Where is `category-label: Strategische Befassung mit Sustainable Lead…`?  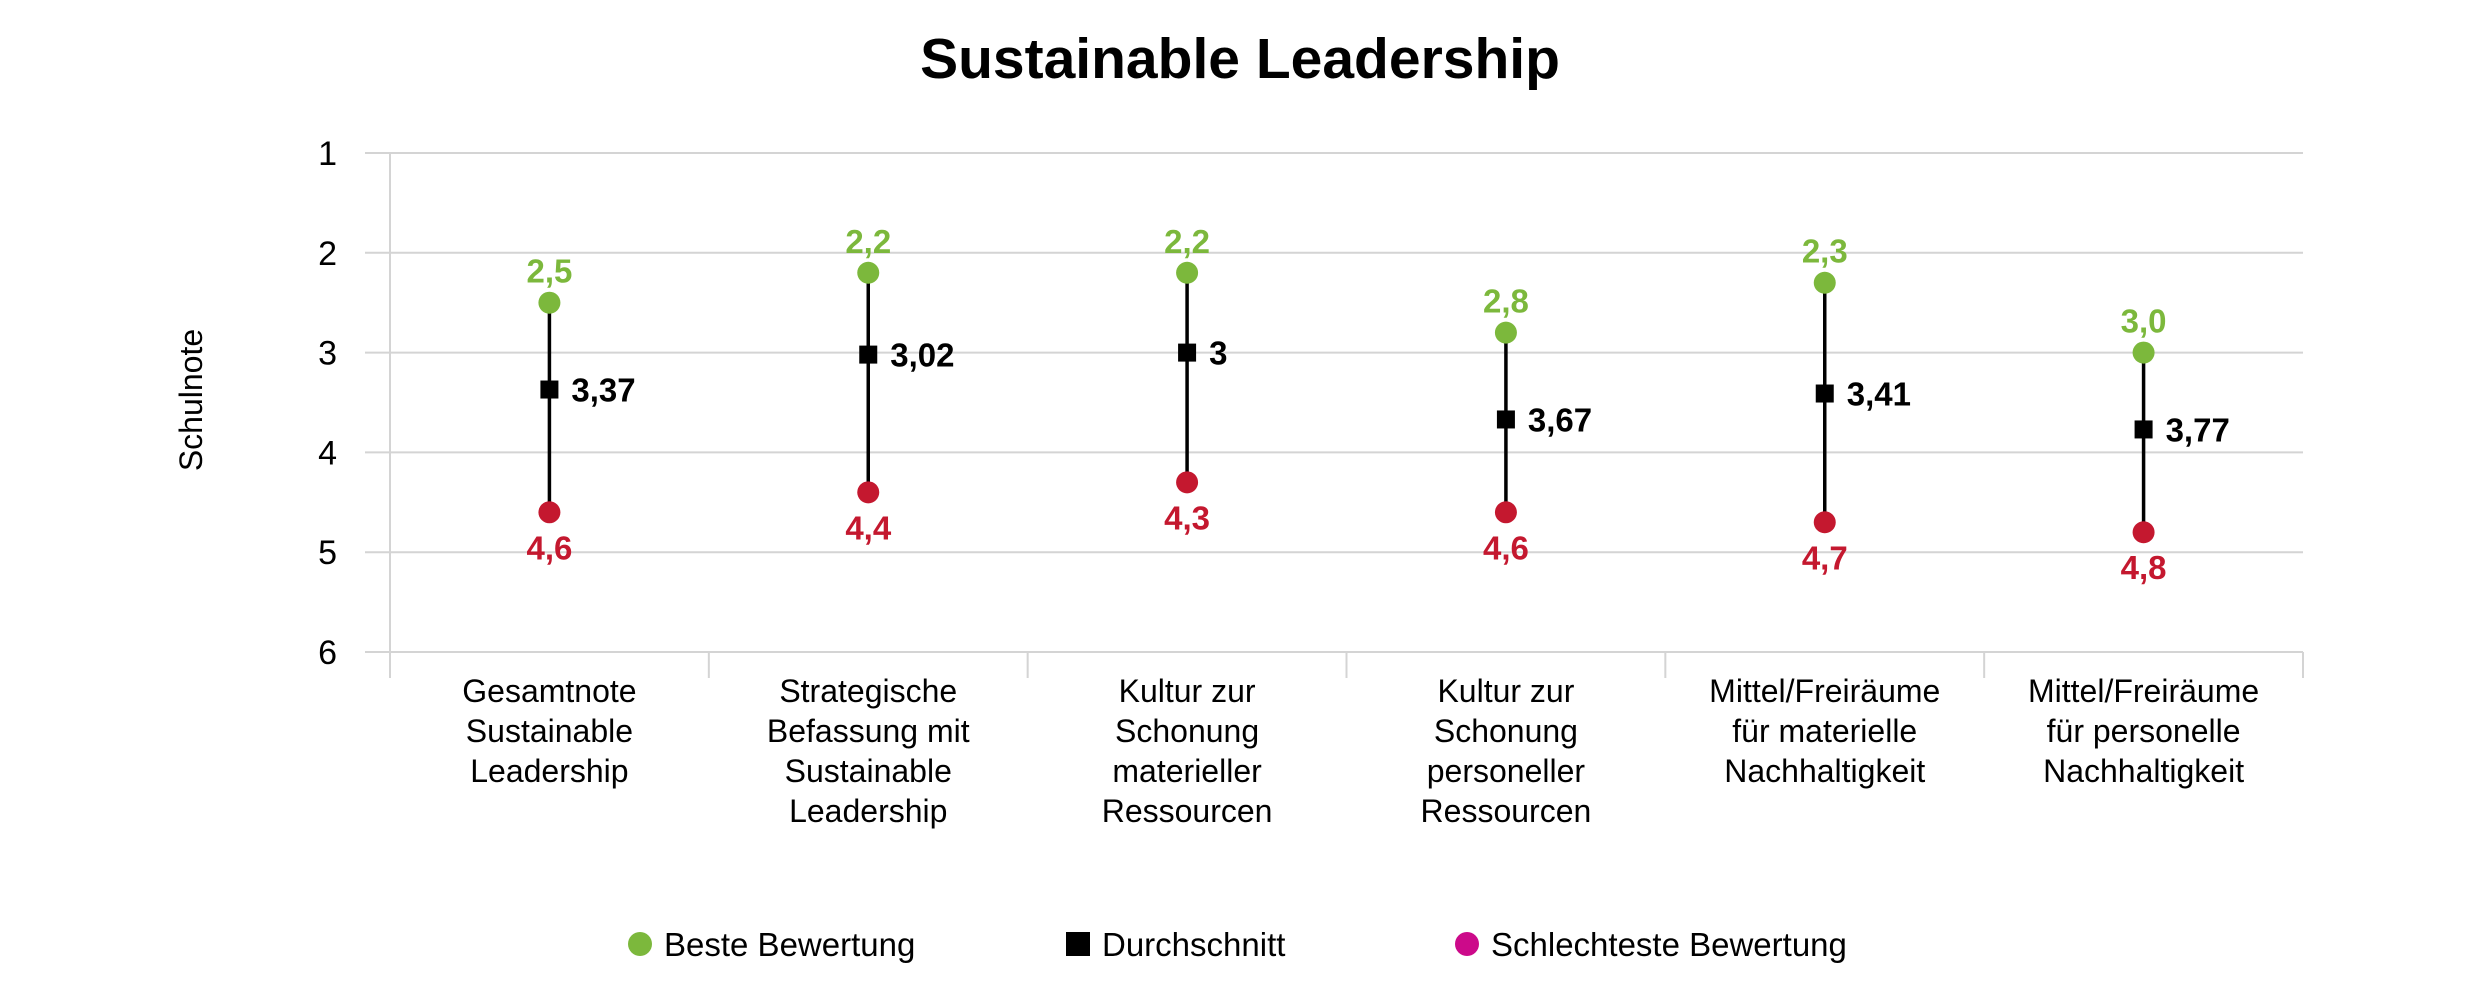
category-label: Strategische Befassung mit Sustainable Lead… is located at coordinates (868, 751).